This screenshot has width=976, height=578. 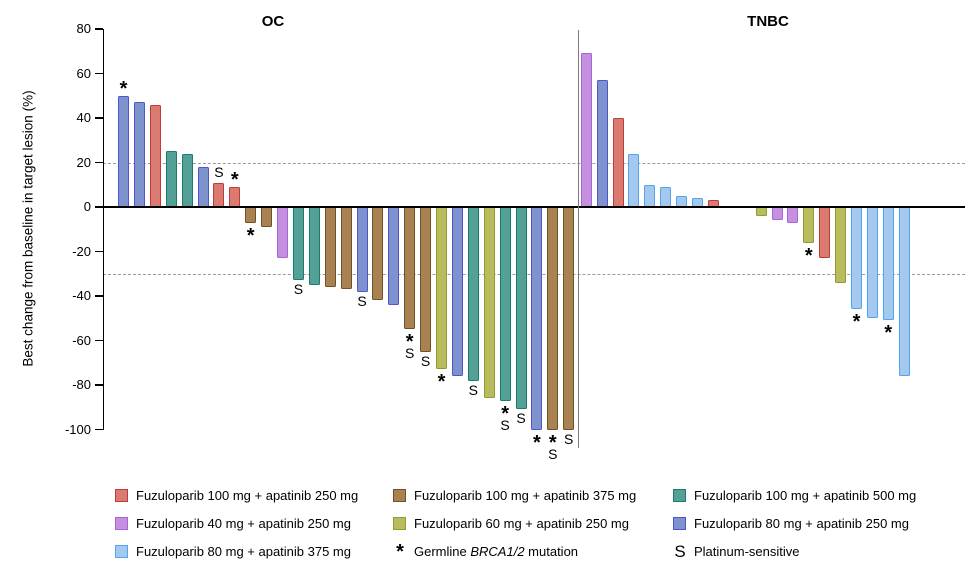 What do you see at coordinates (81, 384) in the screenshot?
I see `y-tick-label: -80` at bounding box center [81, 384].